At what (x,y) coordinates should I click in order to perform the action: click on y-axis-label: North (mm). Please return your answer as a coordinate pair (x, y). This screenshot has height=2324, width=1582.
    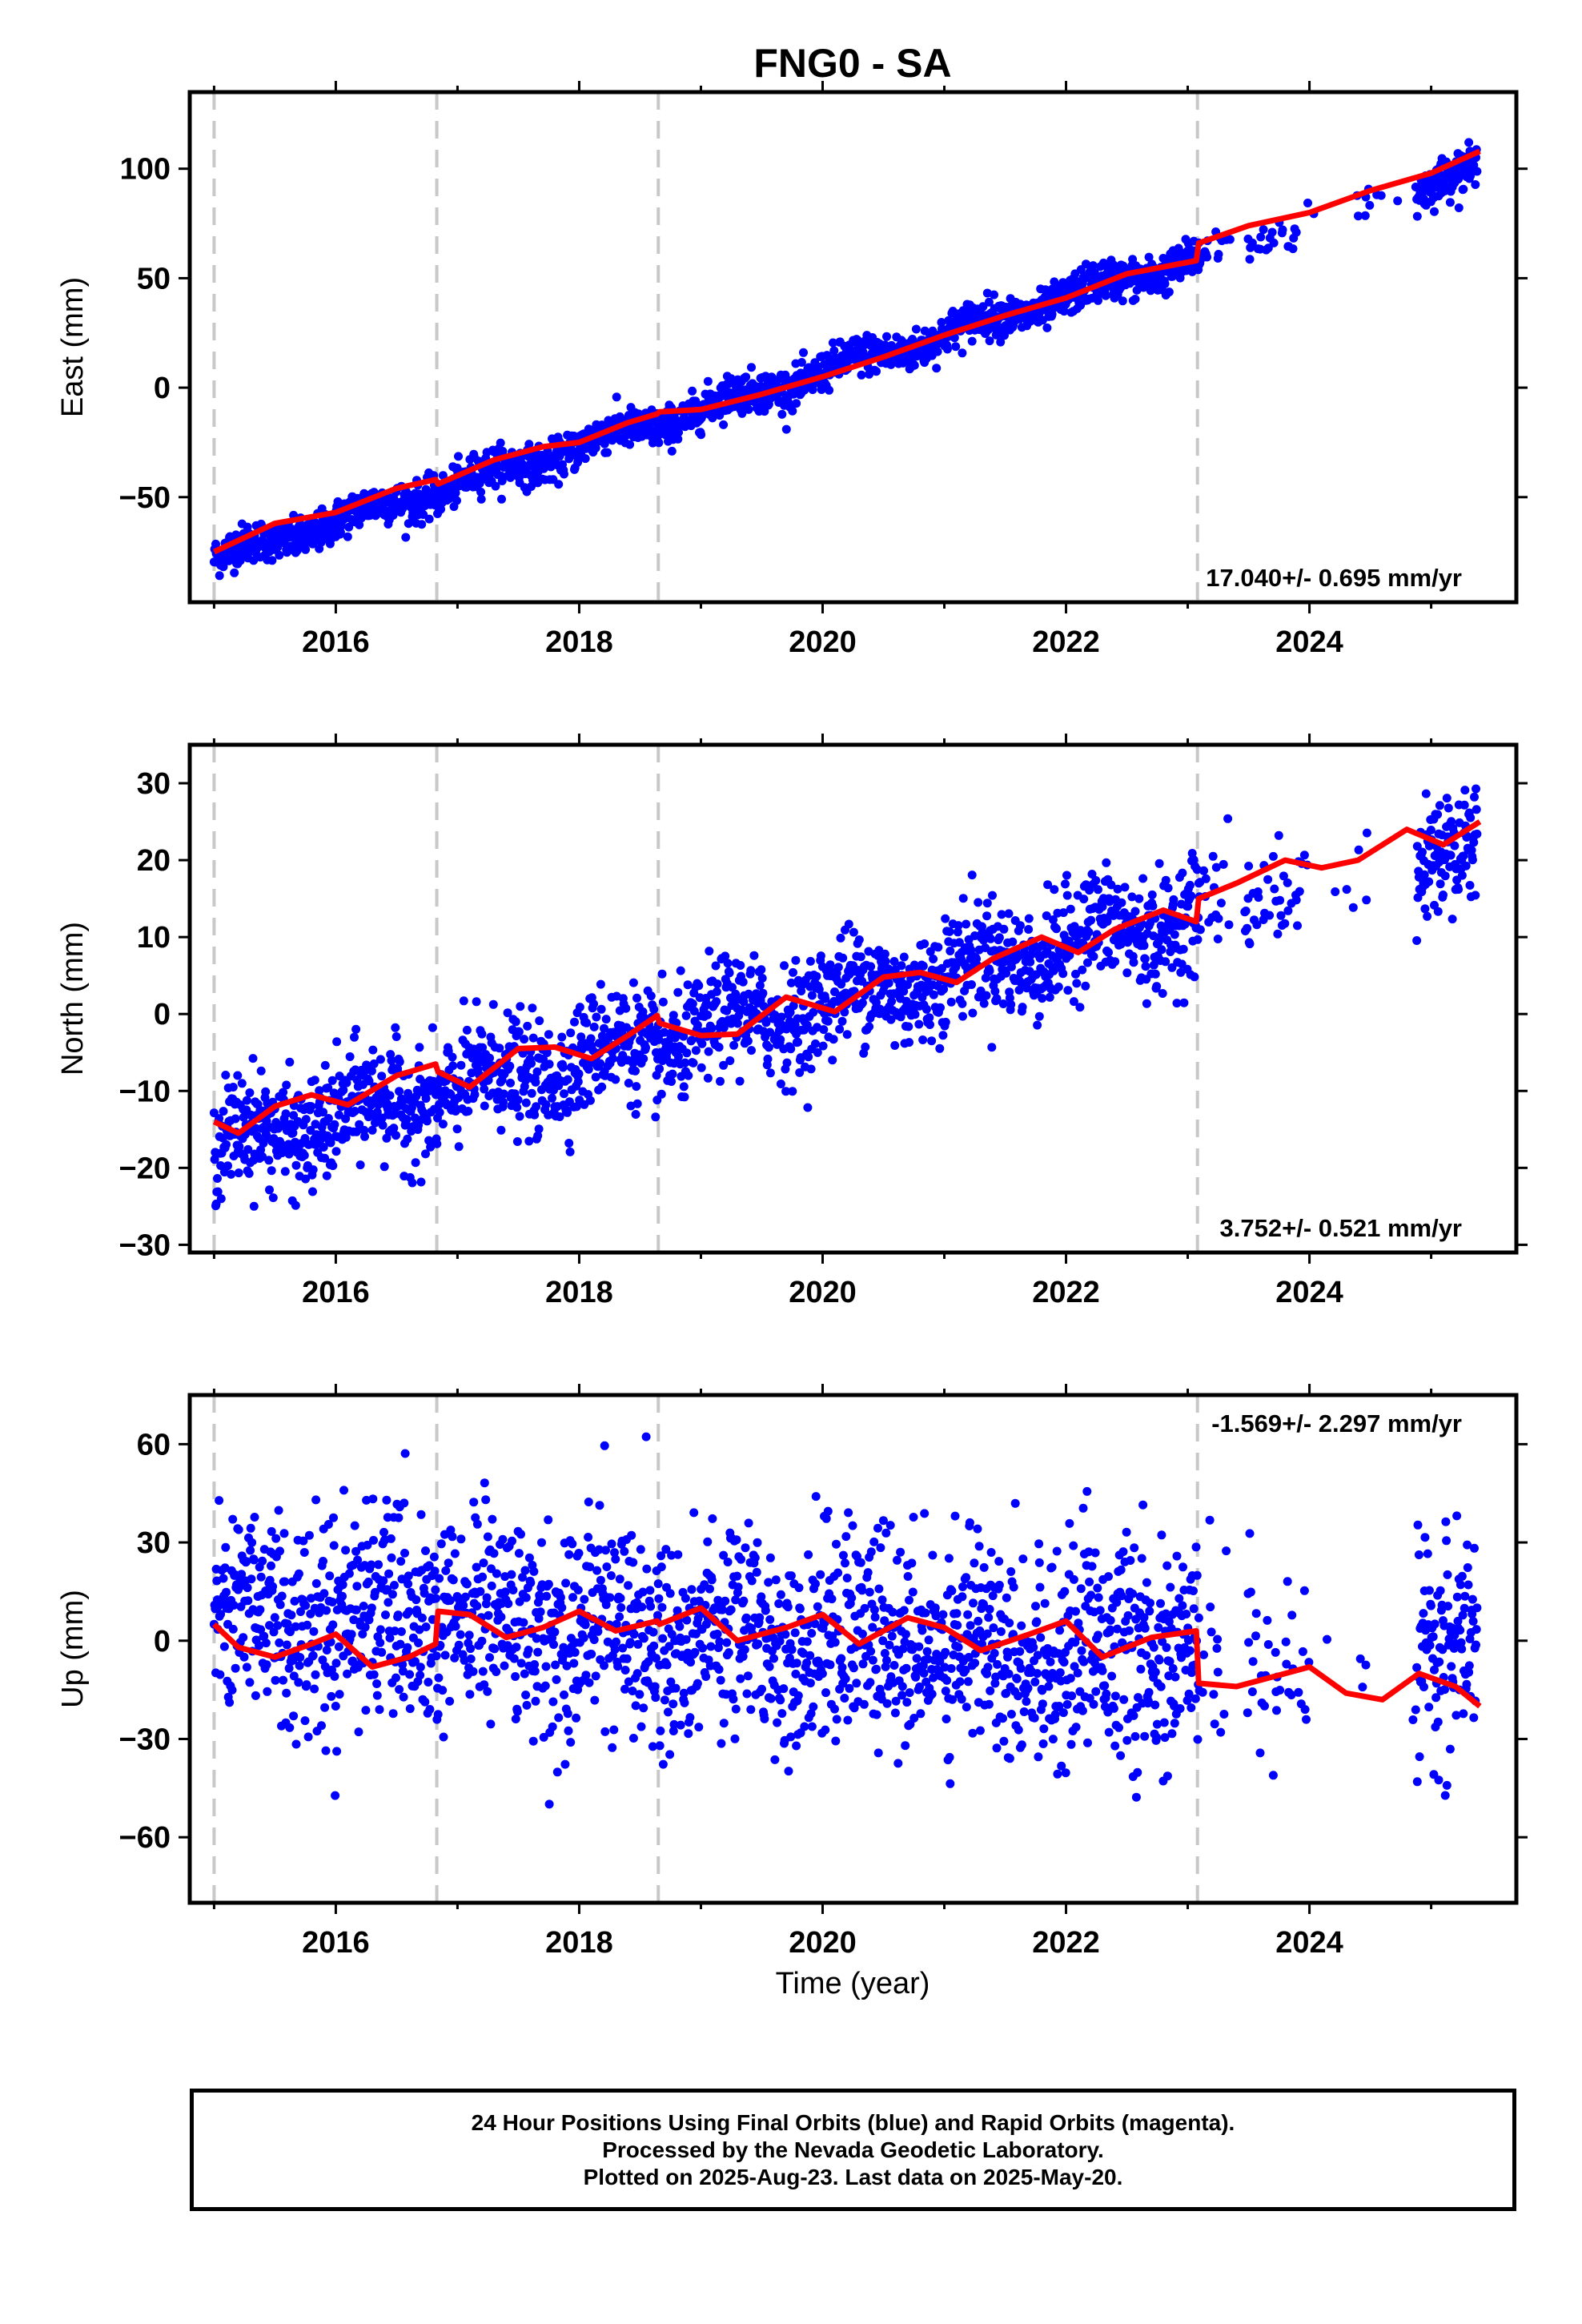
    Looking at the image, I should click on (73, 999).